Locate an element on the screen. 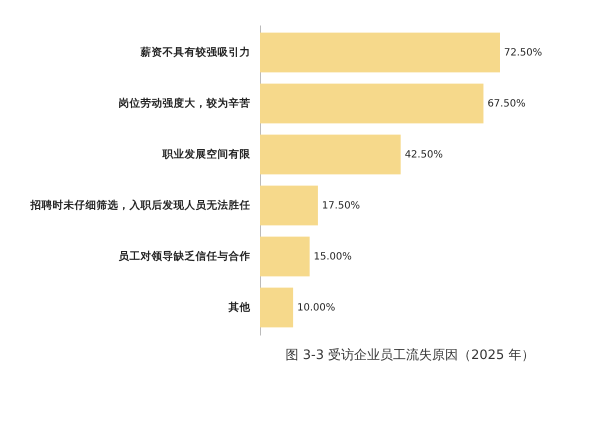 The image size is (615, 431). data-label: 42.50% is located at coordinates (423, 155).